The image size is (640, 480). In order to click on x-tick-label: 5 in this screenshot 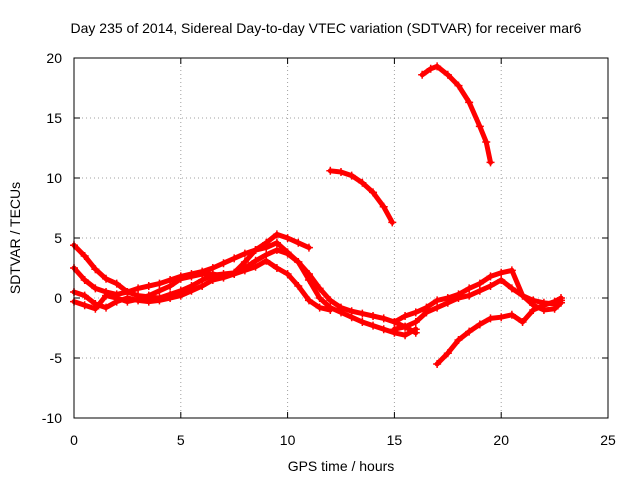, I will do `click(181, 440)`.